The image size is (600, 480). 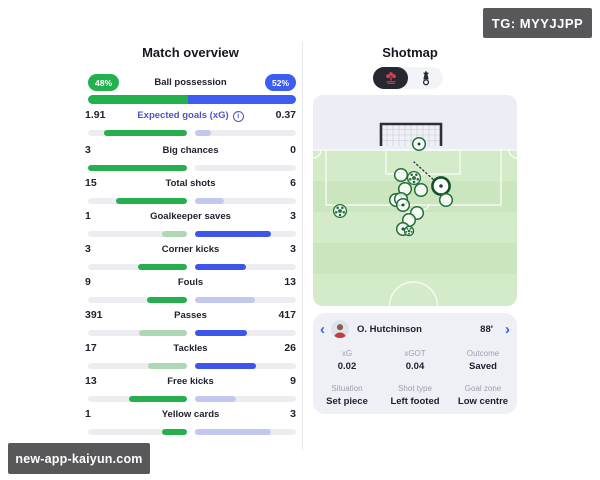 What do you see at coordinates (91, 348) in the screenshot?
I see `stat-value-home: 17` at bounding box center [91, 348].